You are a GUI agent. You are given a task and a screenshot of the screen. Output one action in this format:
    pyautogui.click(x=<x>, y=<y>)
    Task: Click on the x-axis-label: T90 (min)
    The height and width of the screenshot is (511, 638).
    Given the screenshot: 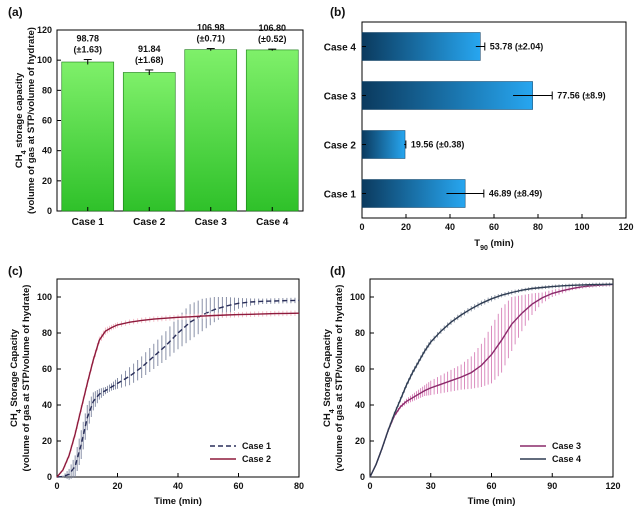 What is the action you would take?
    pyautogui.click(x=493, y=245)
    